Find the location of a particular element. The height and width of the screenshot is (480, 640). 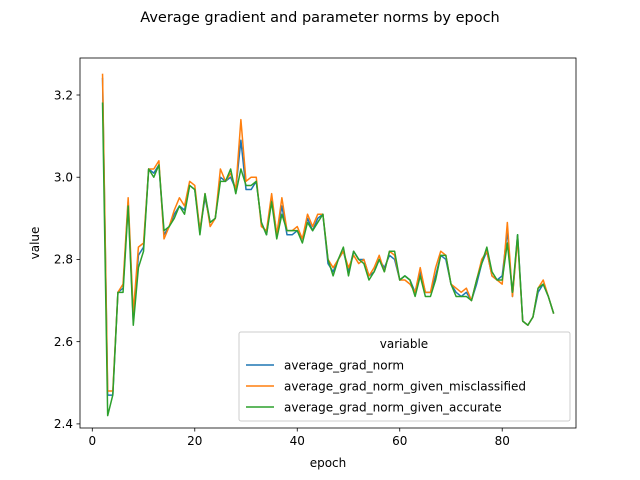

y-tick-label: 2.4 is located at coordinates (63, 424).